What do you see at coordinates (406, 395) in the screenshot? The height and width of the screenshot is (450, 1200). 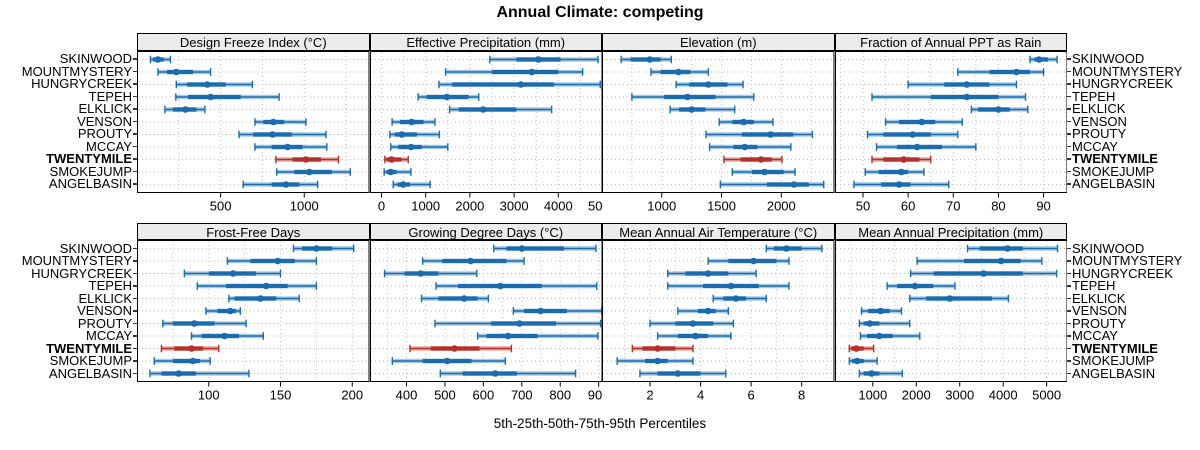 I see `x-tick-label: 400` at bounding box center [406, 395].